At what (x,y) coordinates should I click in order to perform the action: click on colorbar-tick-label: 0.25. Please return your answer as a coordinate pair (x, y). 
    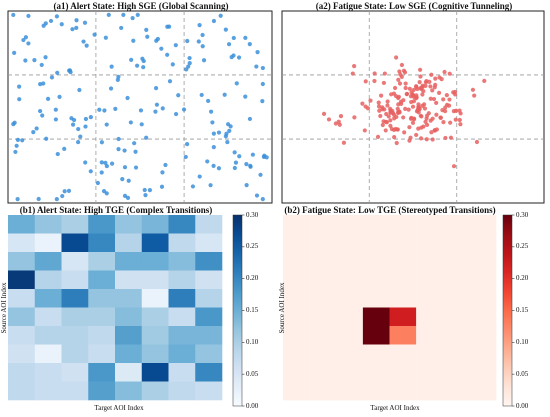
    Looking at the image, I should click on (522, 246).